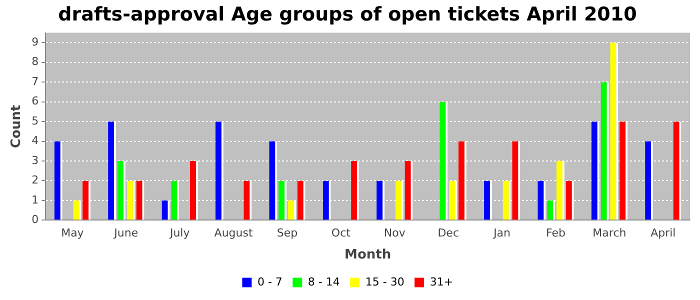 The height and width of the screenshot is (300, 700). Describe the element at coordinates (663, 233) in the screenshot. I see `x-tick-label: April` at that location.